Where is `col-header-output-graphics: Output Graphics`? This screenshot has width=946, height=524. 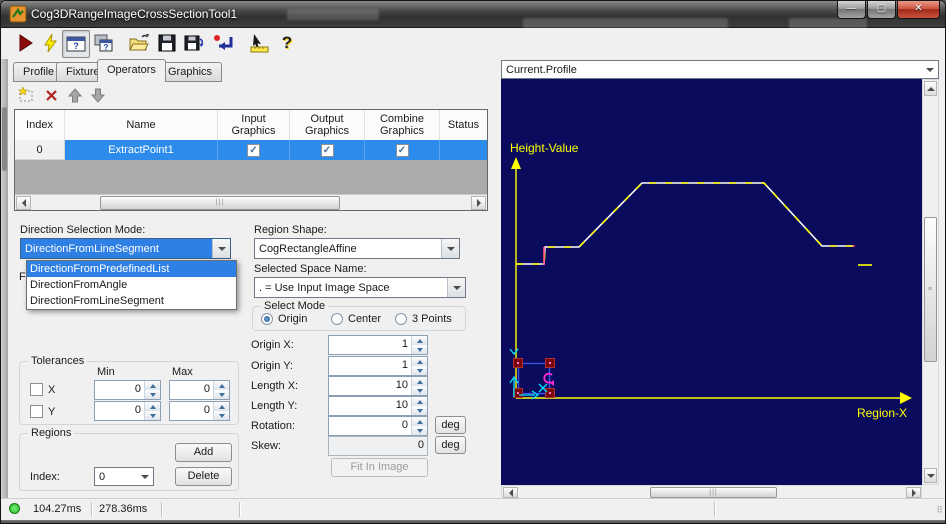 col-header-output-graphics: Output Graphics is located at coordinates (327, 125).